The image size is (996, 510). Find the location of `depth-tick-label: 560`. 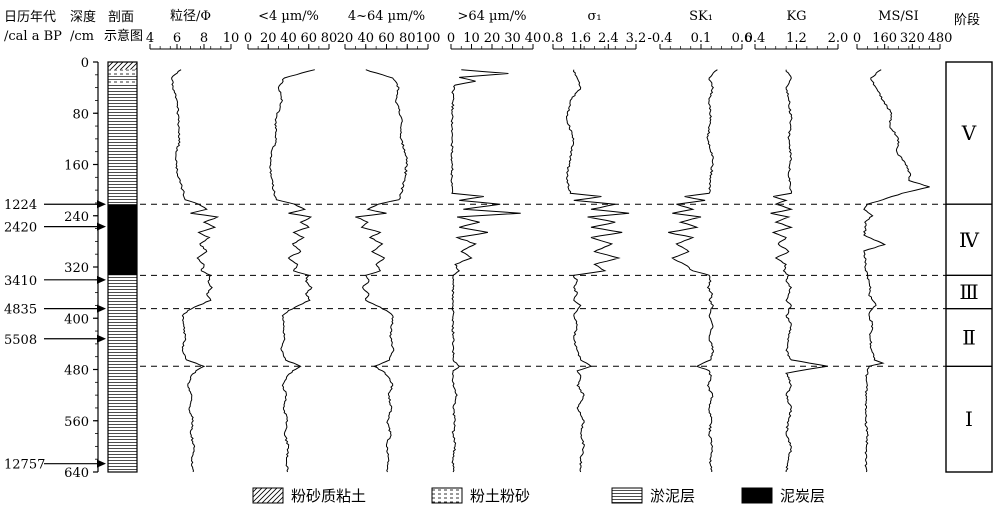

depth-tick-label: 560 is located at coordinates (76, 422).